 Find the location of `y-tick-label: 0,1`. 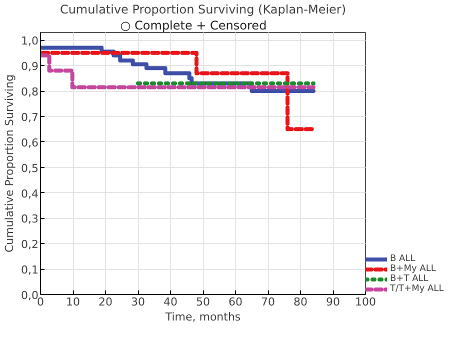

y-tick-label: 0,1 is located at coordinates (30, 270).